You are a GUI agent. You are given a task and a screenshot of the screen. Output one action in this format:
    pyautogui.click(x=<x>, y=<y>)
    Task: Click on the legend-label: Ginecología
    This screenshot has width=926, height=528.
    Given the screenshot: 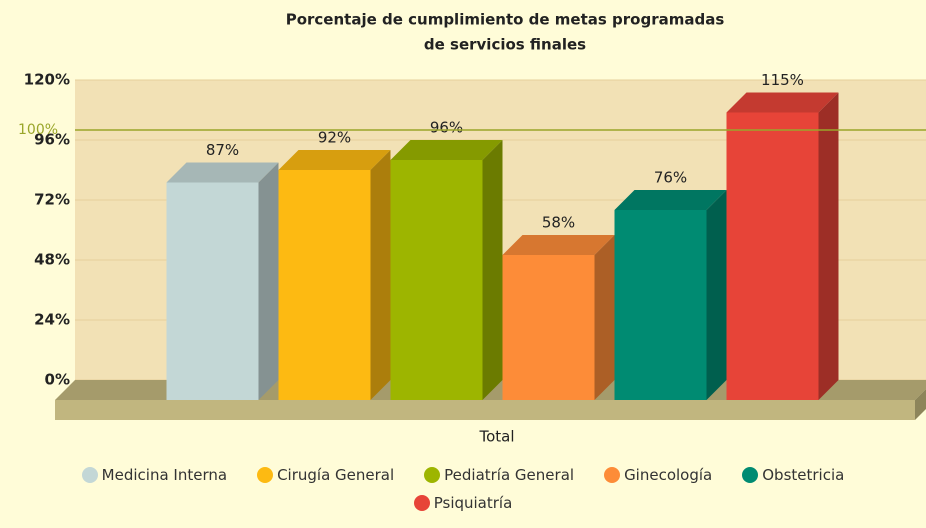 What is the action you would take?
    pyautogui.click(x=668, y=475)
    